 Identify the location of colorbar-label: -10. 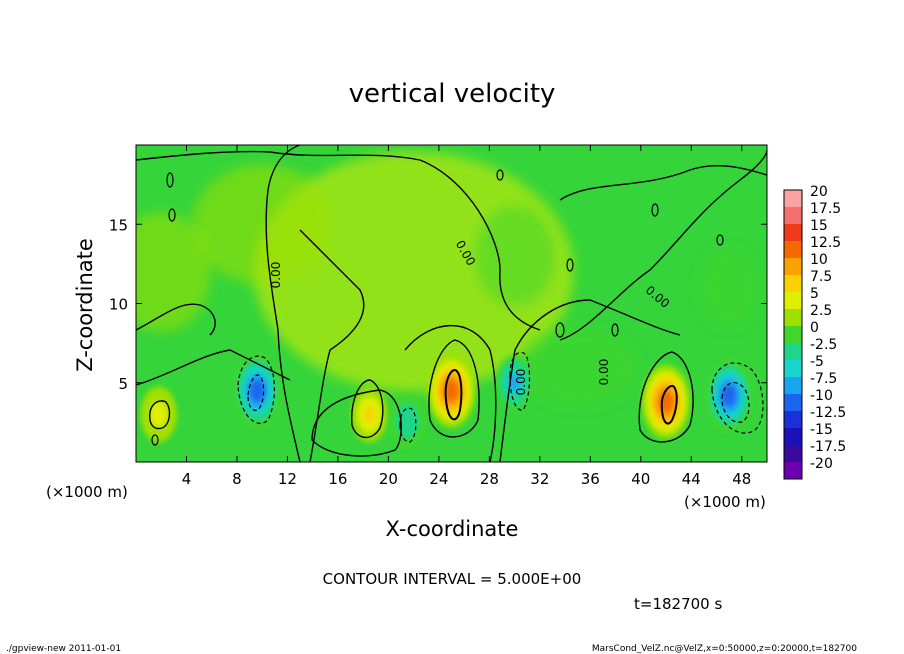
(821, 396).